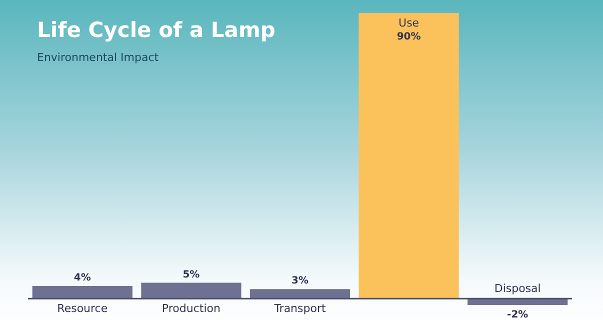 This screenshot has height=328, width=603. Describe the element at coordinates (82, 278) in the screenshot. I see `data-label: 4%` at that location.